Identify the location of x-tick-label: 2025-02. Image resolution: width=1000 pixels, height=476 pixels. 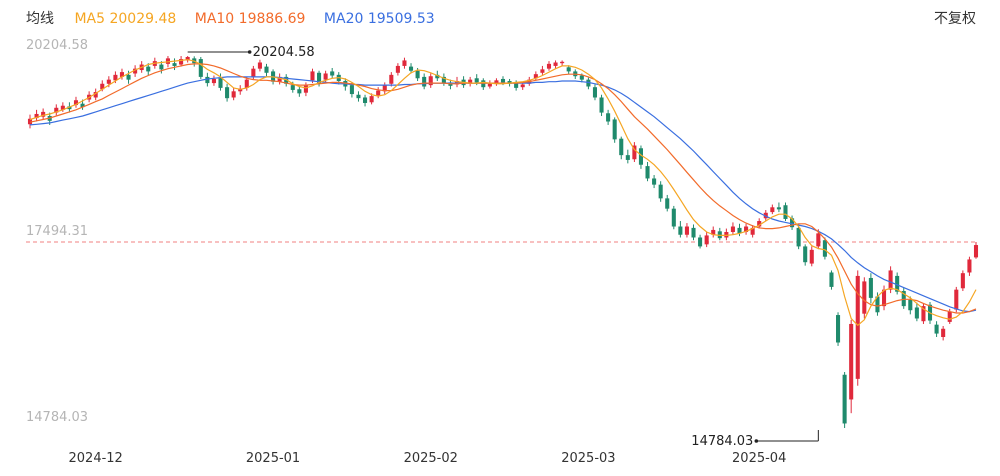
(431, 458).